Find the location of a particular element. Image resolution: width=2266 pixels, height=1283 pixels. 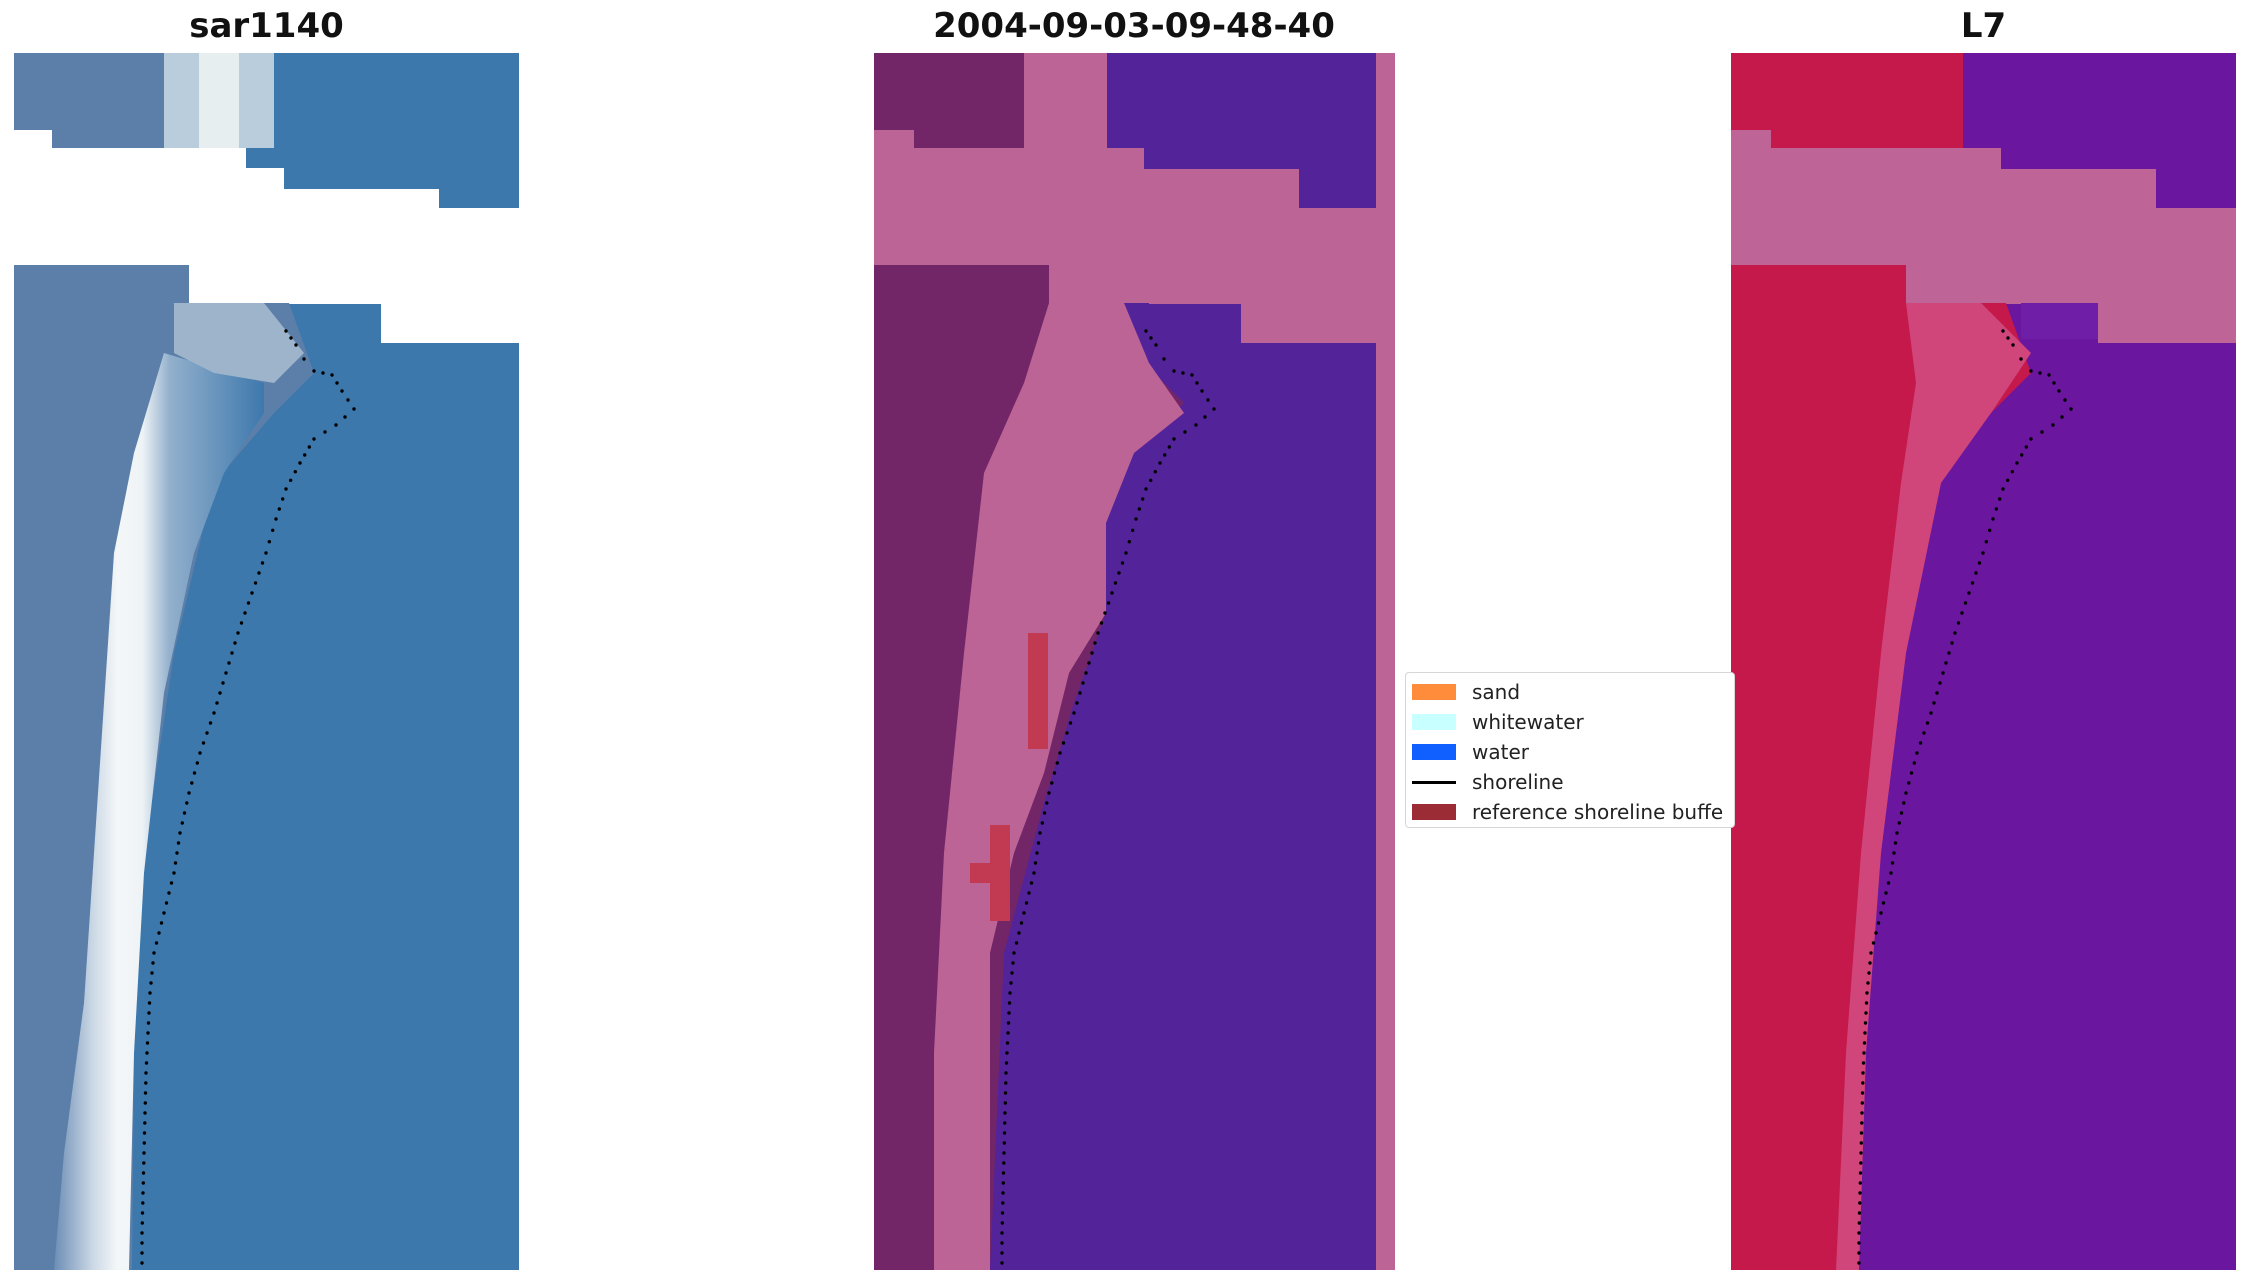

legend-swatch-whitewater is located at coordinates (1434, 722).